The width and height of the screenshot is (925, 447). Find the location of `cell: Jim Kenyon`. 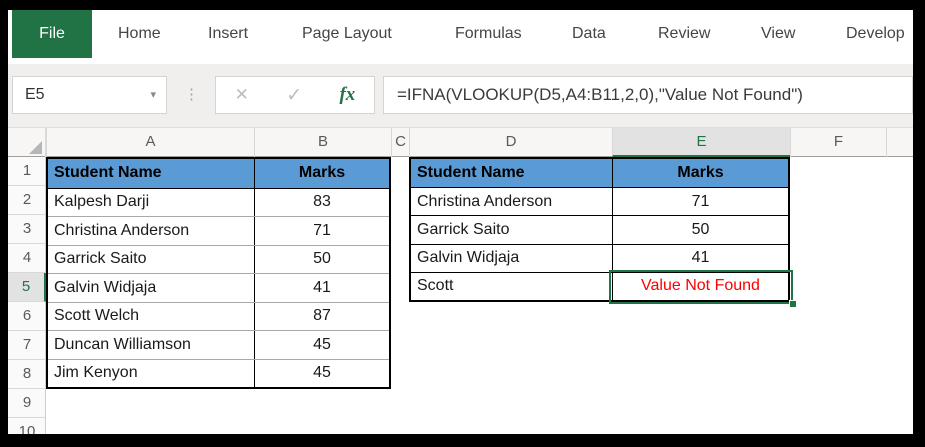

cell: Jim Kenyon is located at coordinates (151, 373).